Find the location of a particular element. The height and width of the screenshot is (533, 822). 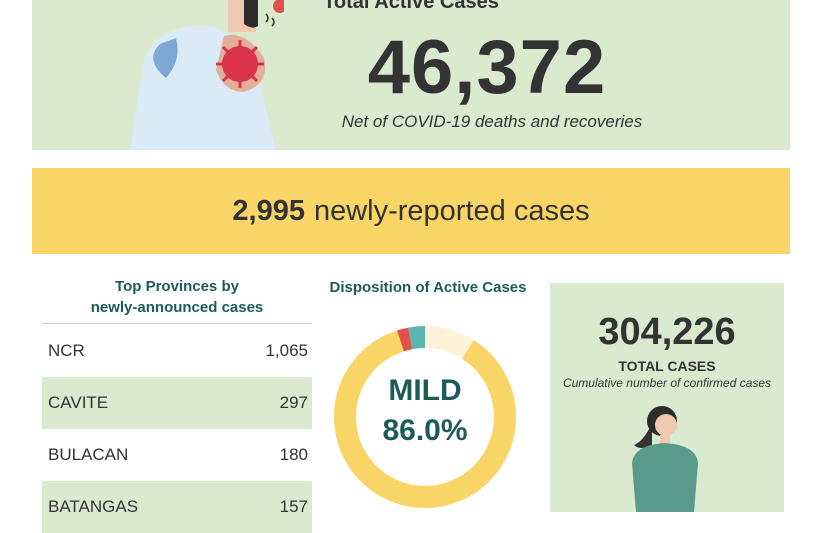

province-row: BATANGAS 157 is located at coordinates (177, 507).